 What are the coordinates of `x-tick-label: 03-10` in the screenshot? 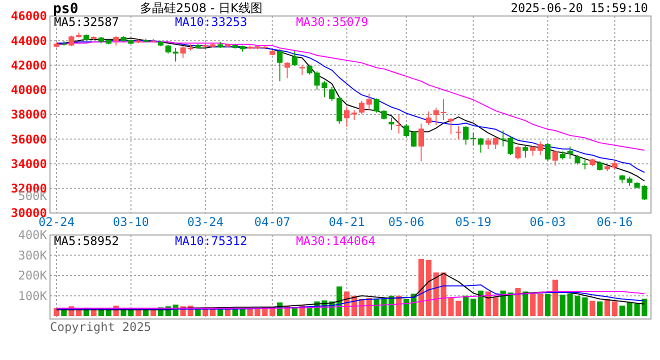 It's located at (130, 222).